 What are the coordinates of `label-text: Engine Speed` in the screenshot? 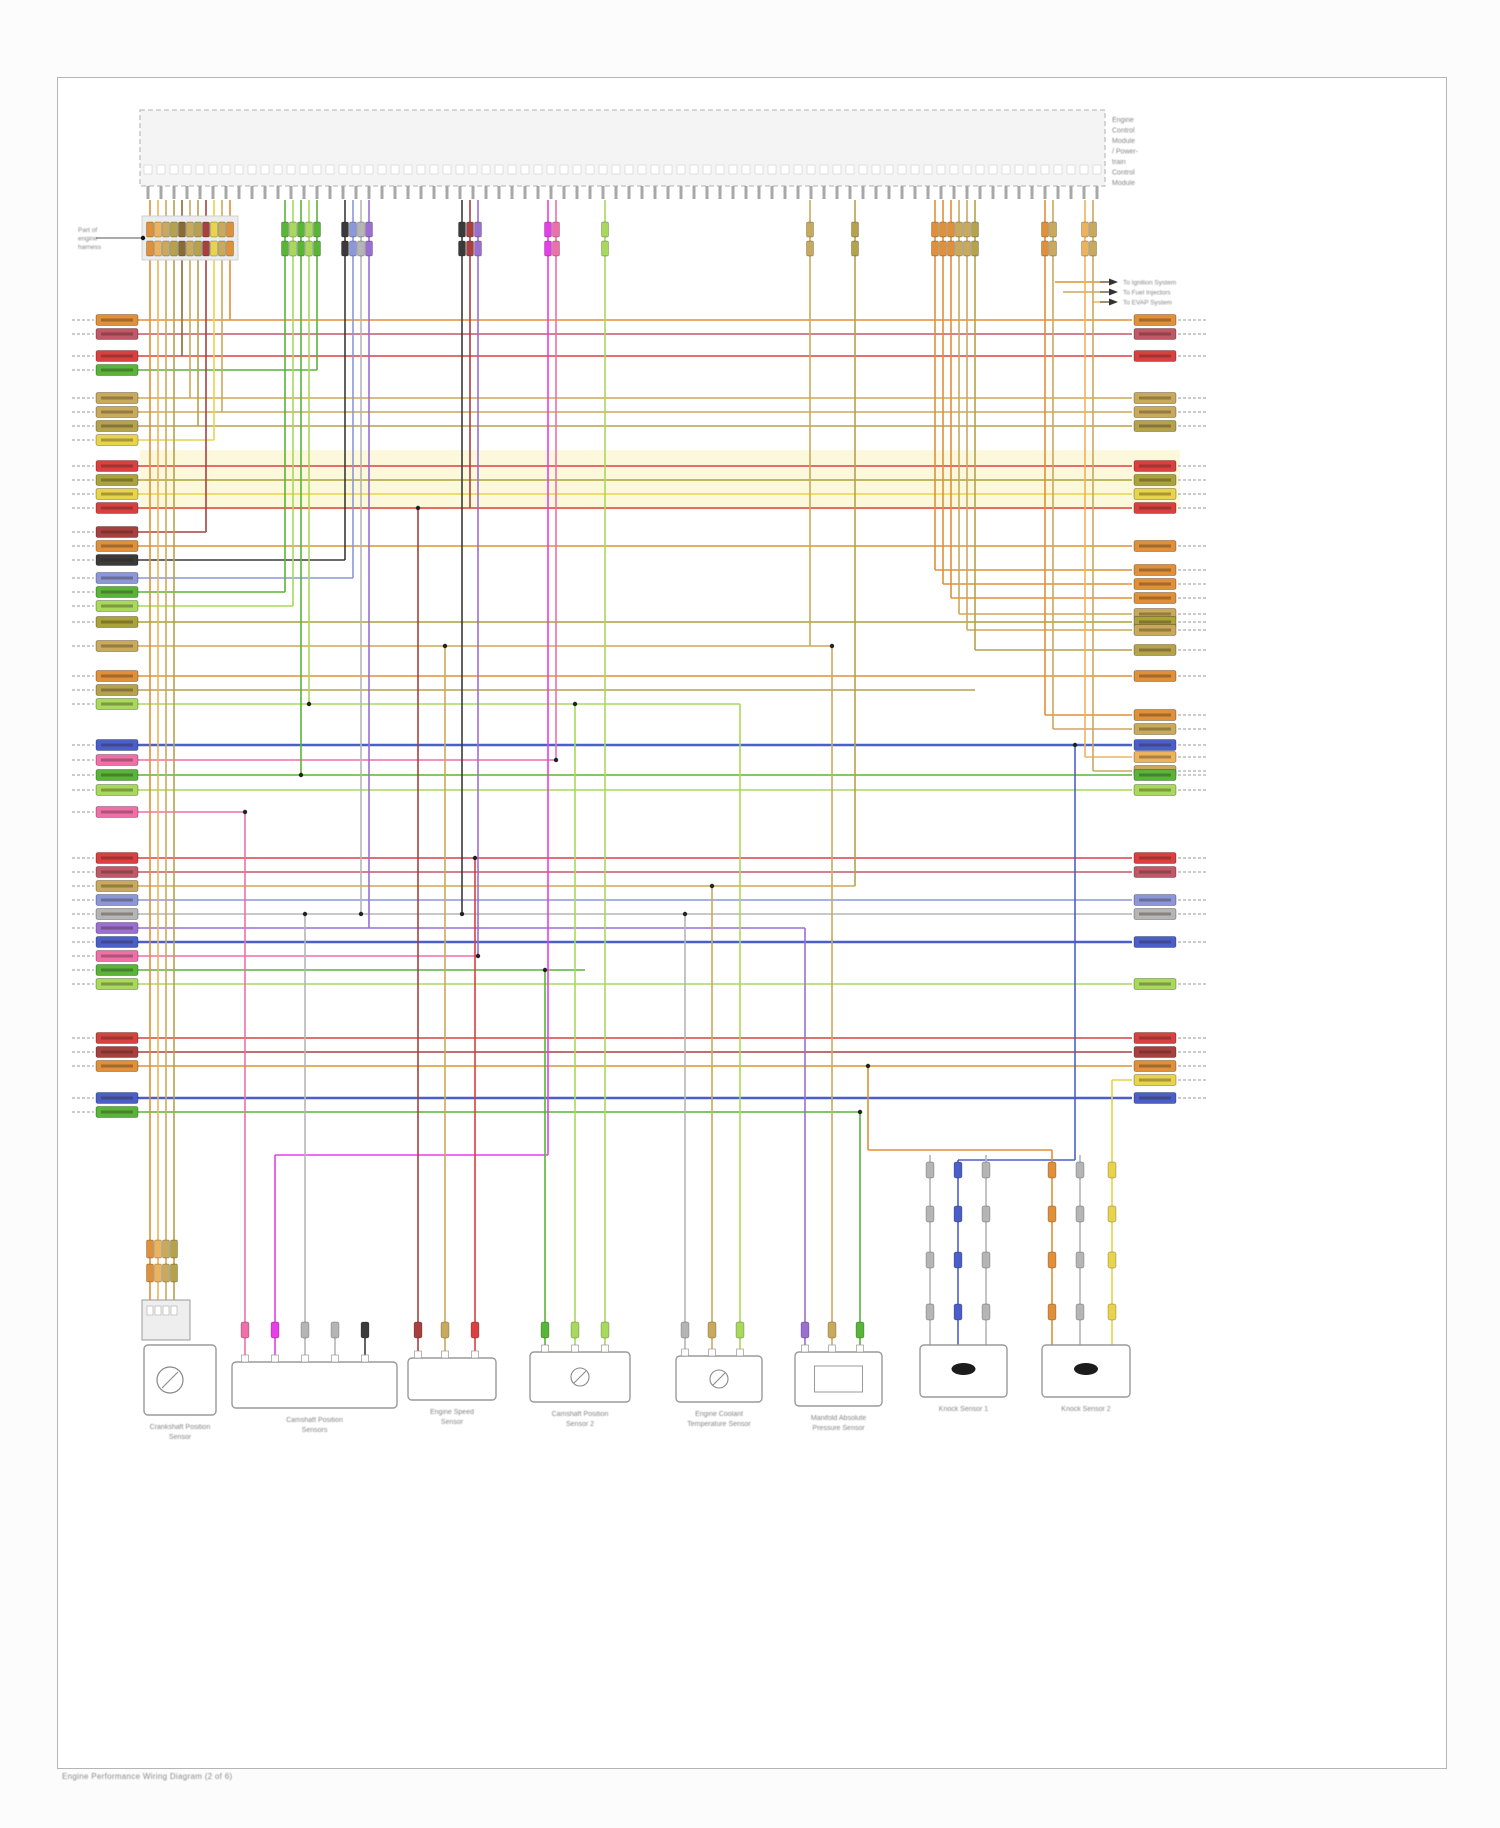 It's located at (452, 1412).